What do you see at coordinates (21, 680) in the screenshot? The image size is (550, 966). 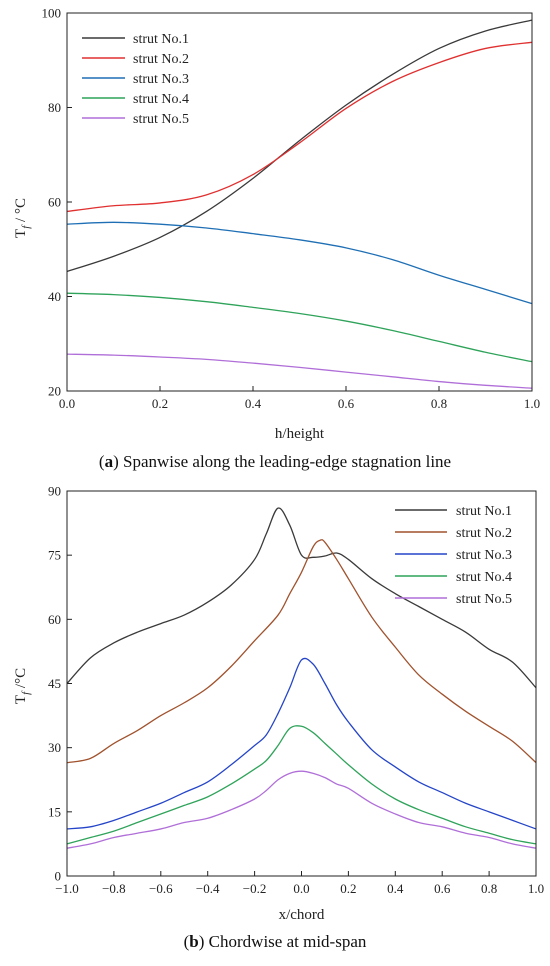 I see `chart-b-y-axis-label-unit: /°C` at bounding box center [21, 680].